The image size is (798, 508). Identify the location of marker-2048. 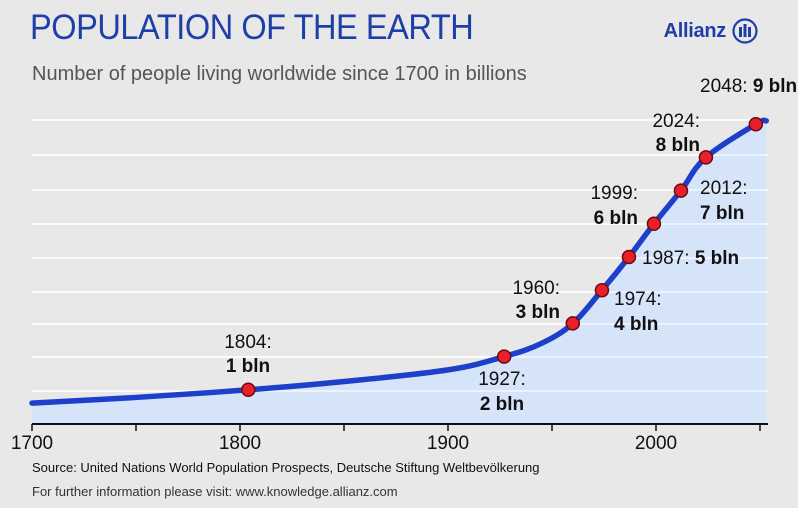
(756, 124).